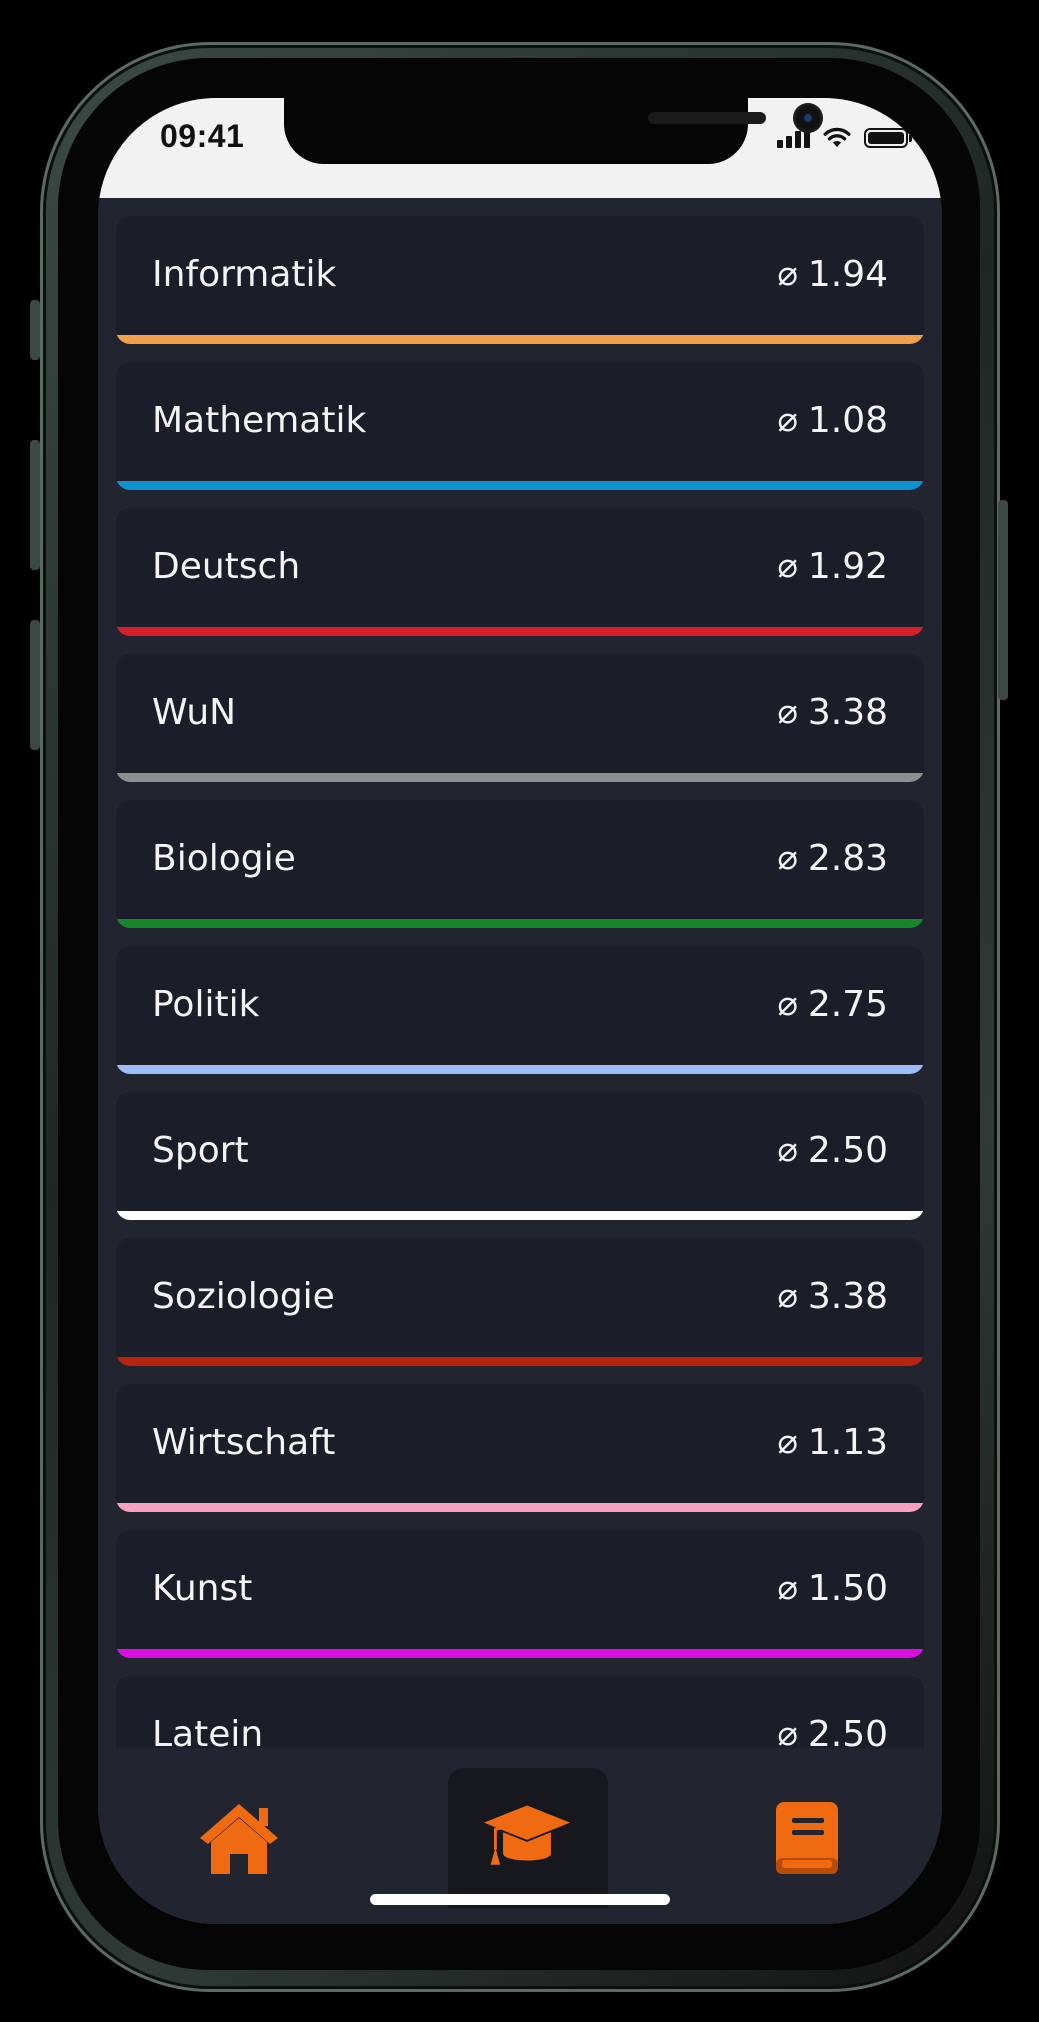 Image resolution: width=1039 pixels, height=2022 pixels. Describe the element at coordinates (206, 1004) in the screenshot. I see `subject-name: Politik` at that location.